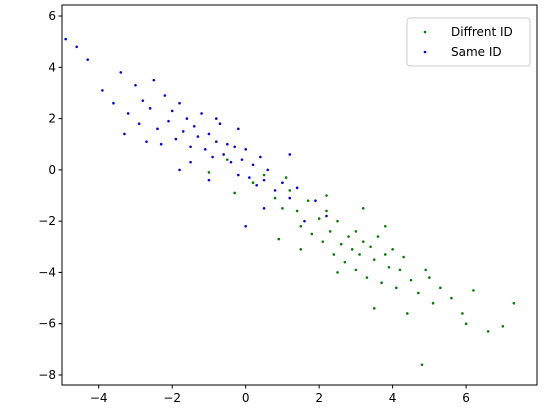 This screenshot has width=546, height=417. Describe the element at coordinates (319, 398) in the screenshot. I see `x-tick-label: 2` at that location.